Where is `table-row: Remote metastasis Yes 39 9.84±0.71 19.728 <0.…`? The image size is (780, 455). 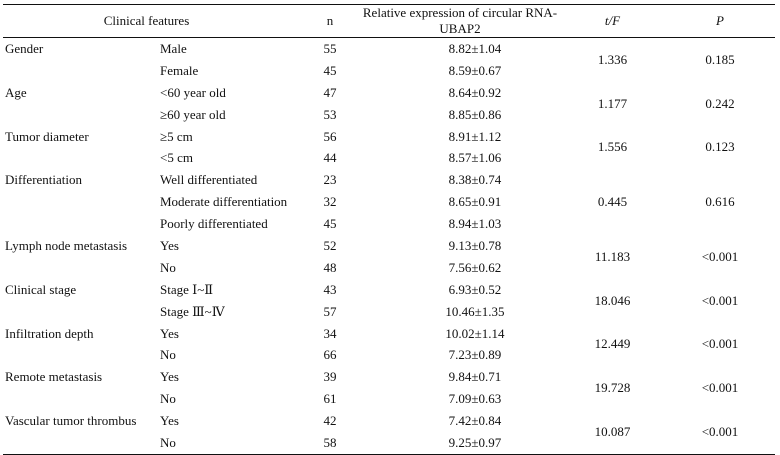 table-row: Remote metastasis Yes 39 9.84±0.71 19.728 <0.… is located at coordinates (389, 380).